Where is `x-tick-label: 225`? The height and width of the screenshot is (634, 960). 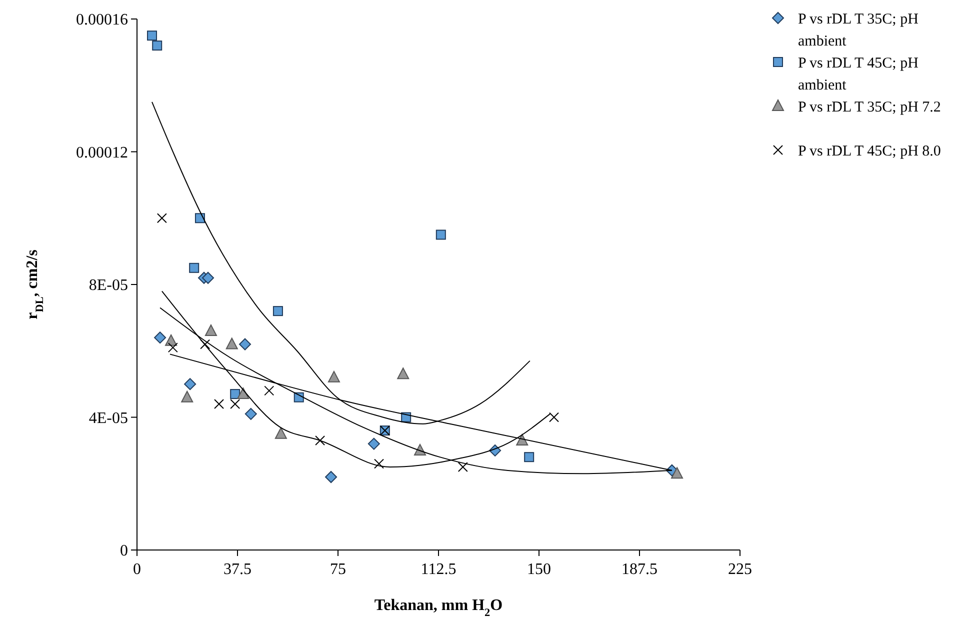 x-tick-label: 225 is located at coordinates (740, 569).